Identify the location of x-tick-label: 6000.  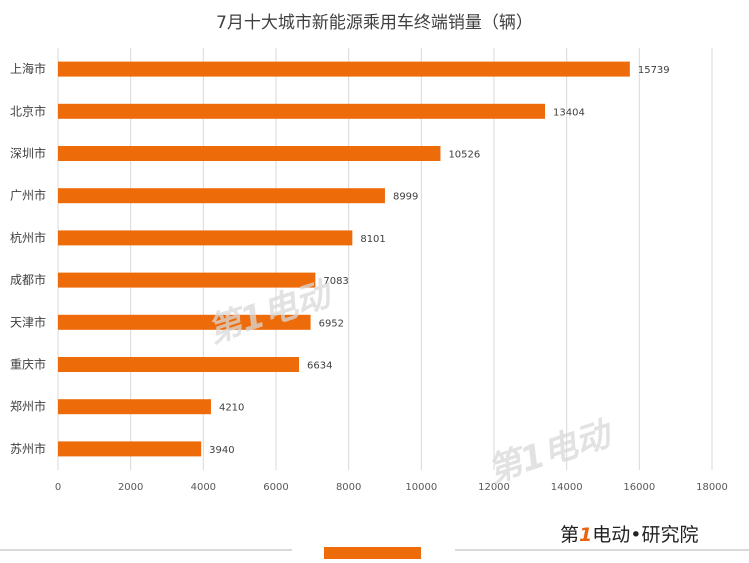
(275, 487).